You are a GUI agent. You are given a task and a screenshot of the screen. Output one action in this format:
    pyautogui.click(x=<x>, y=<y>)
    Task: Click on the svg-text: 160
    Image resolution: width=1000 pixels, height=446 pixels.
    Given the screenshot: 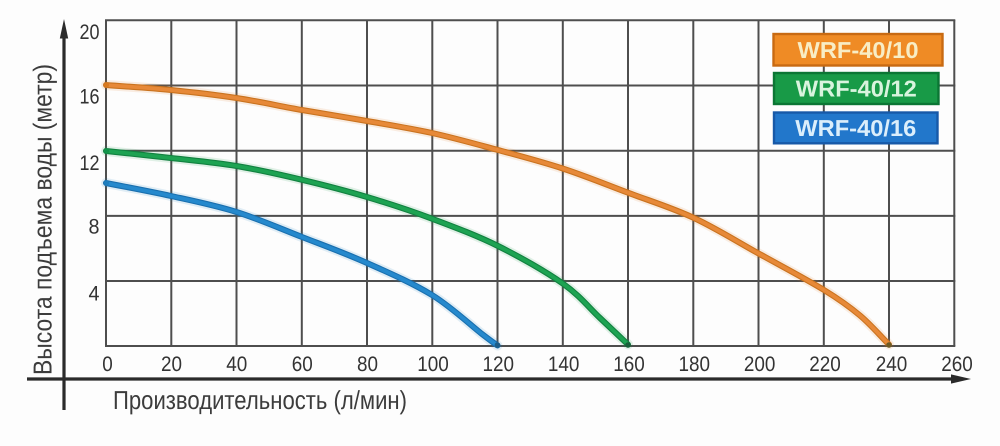 What is the action you would take?
    pyautogui.click(x=629, y=364)
    